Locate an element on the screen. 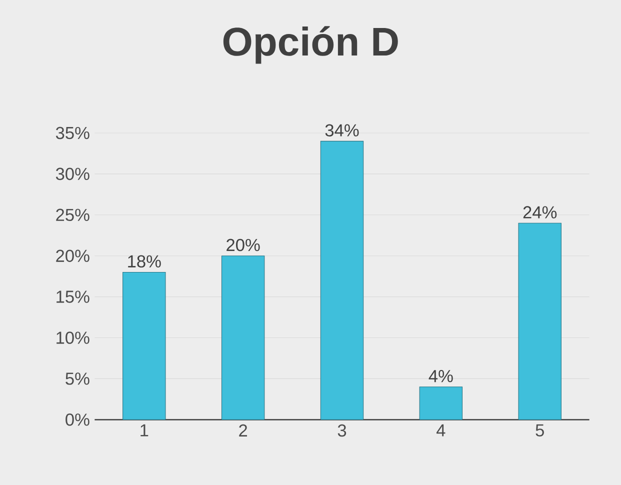 This screenshot has width=621, height=485. y-tick-label: 25% is located at coordinates (73, 215).